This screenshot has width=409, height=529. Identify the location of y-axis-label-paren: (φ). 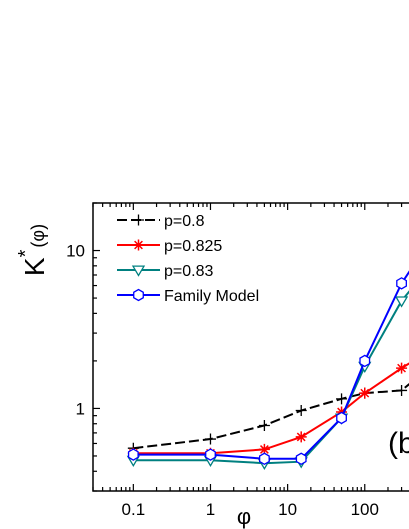
(38, 236).